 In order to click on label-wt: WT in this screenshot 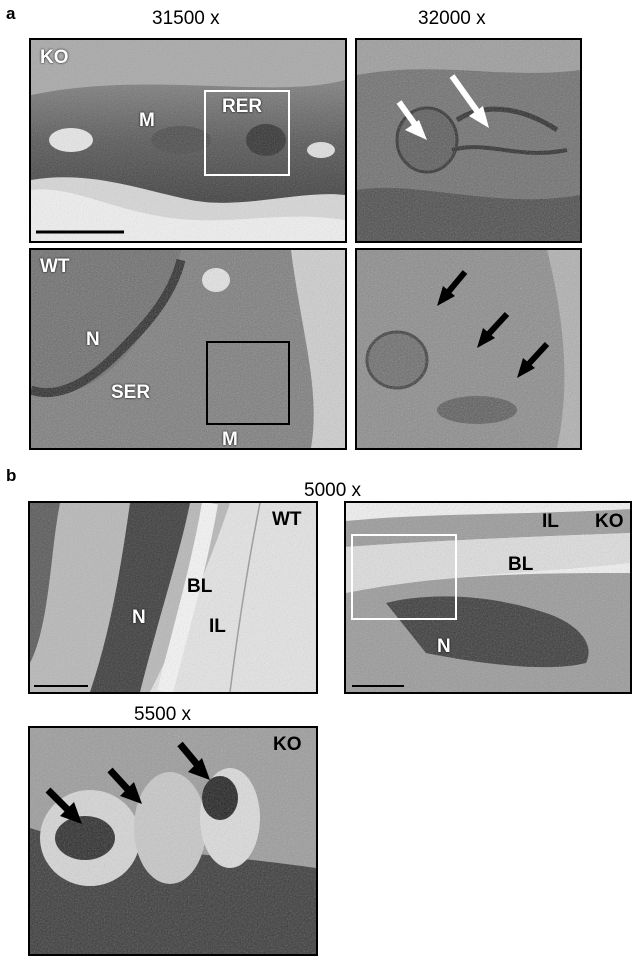, I will do `click(55, 266)`.